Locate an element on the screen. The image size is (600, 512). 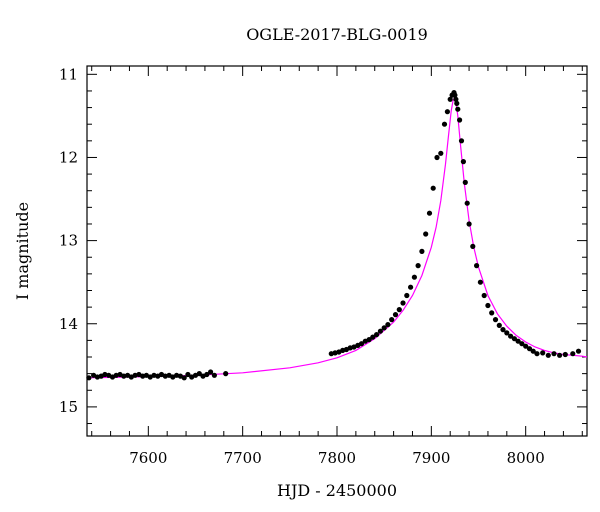
y-tick-label: 11 is located at coordinates (68, 74).